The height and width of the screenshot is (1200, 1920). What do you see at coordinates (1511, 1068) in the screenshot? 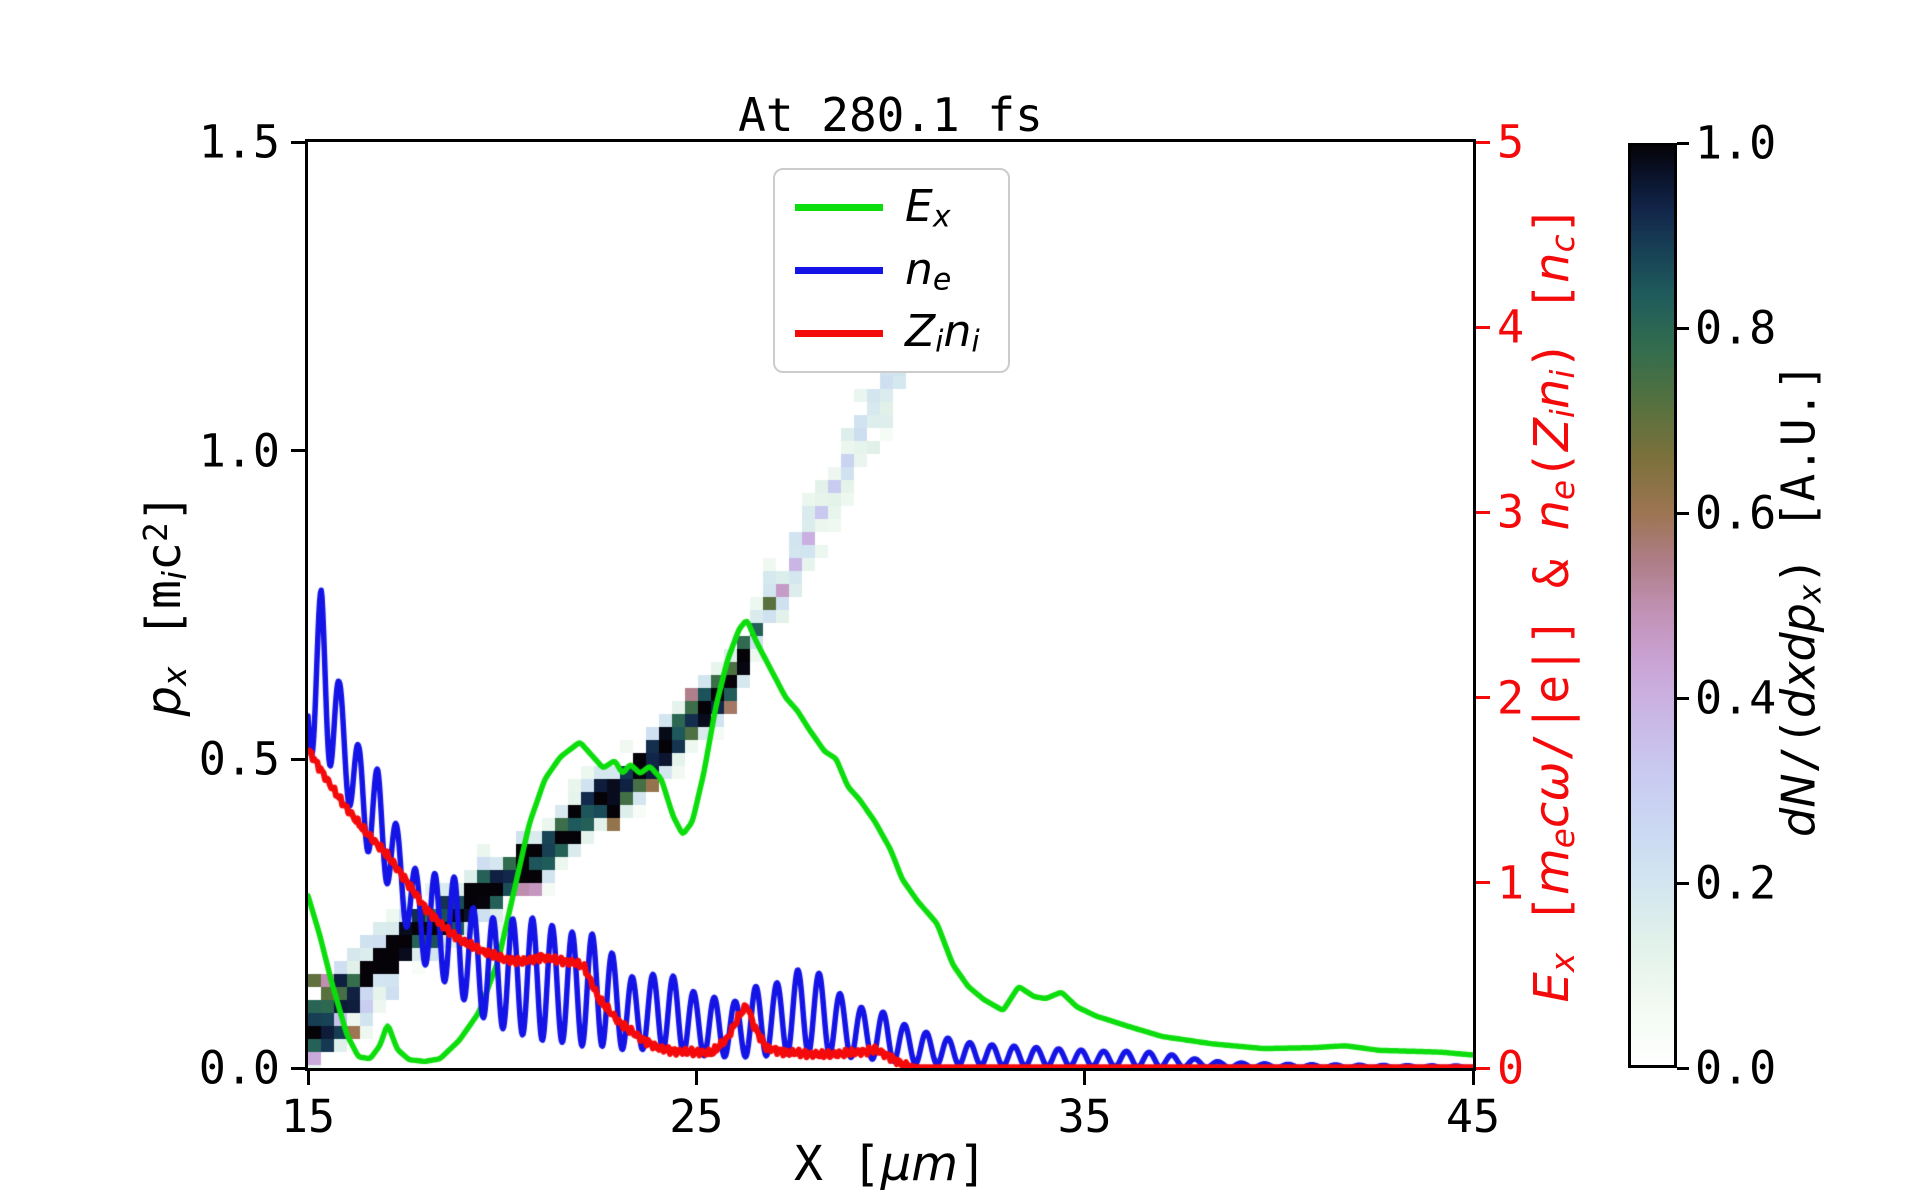
I see `y-tick-label-right: 0` at bounding box center [1511, 1068].